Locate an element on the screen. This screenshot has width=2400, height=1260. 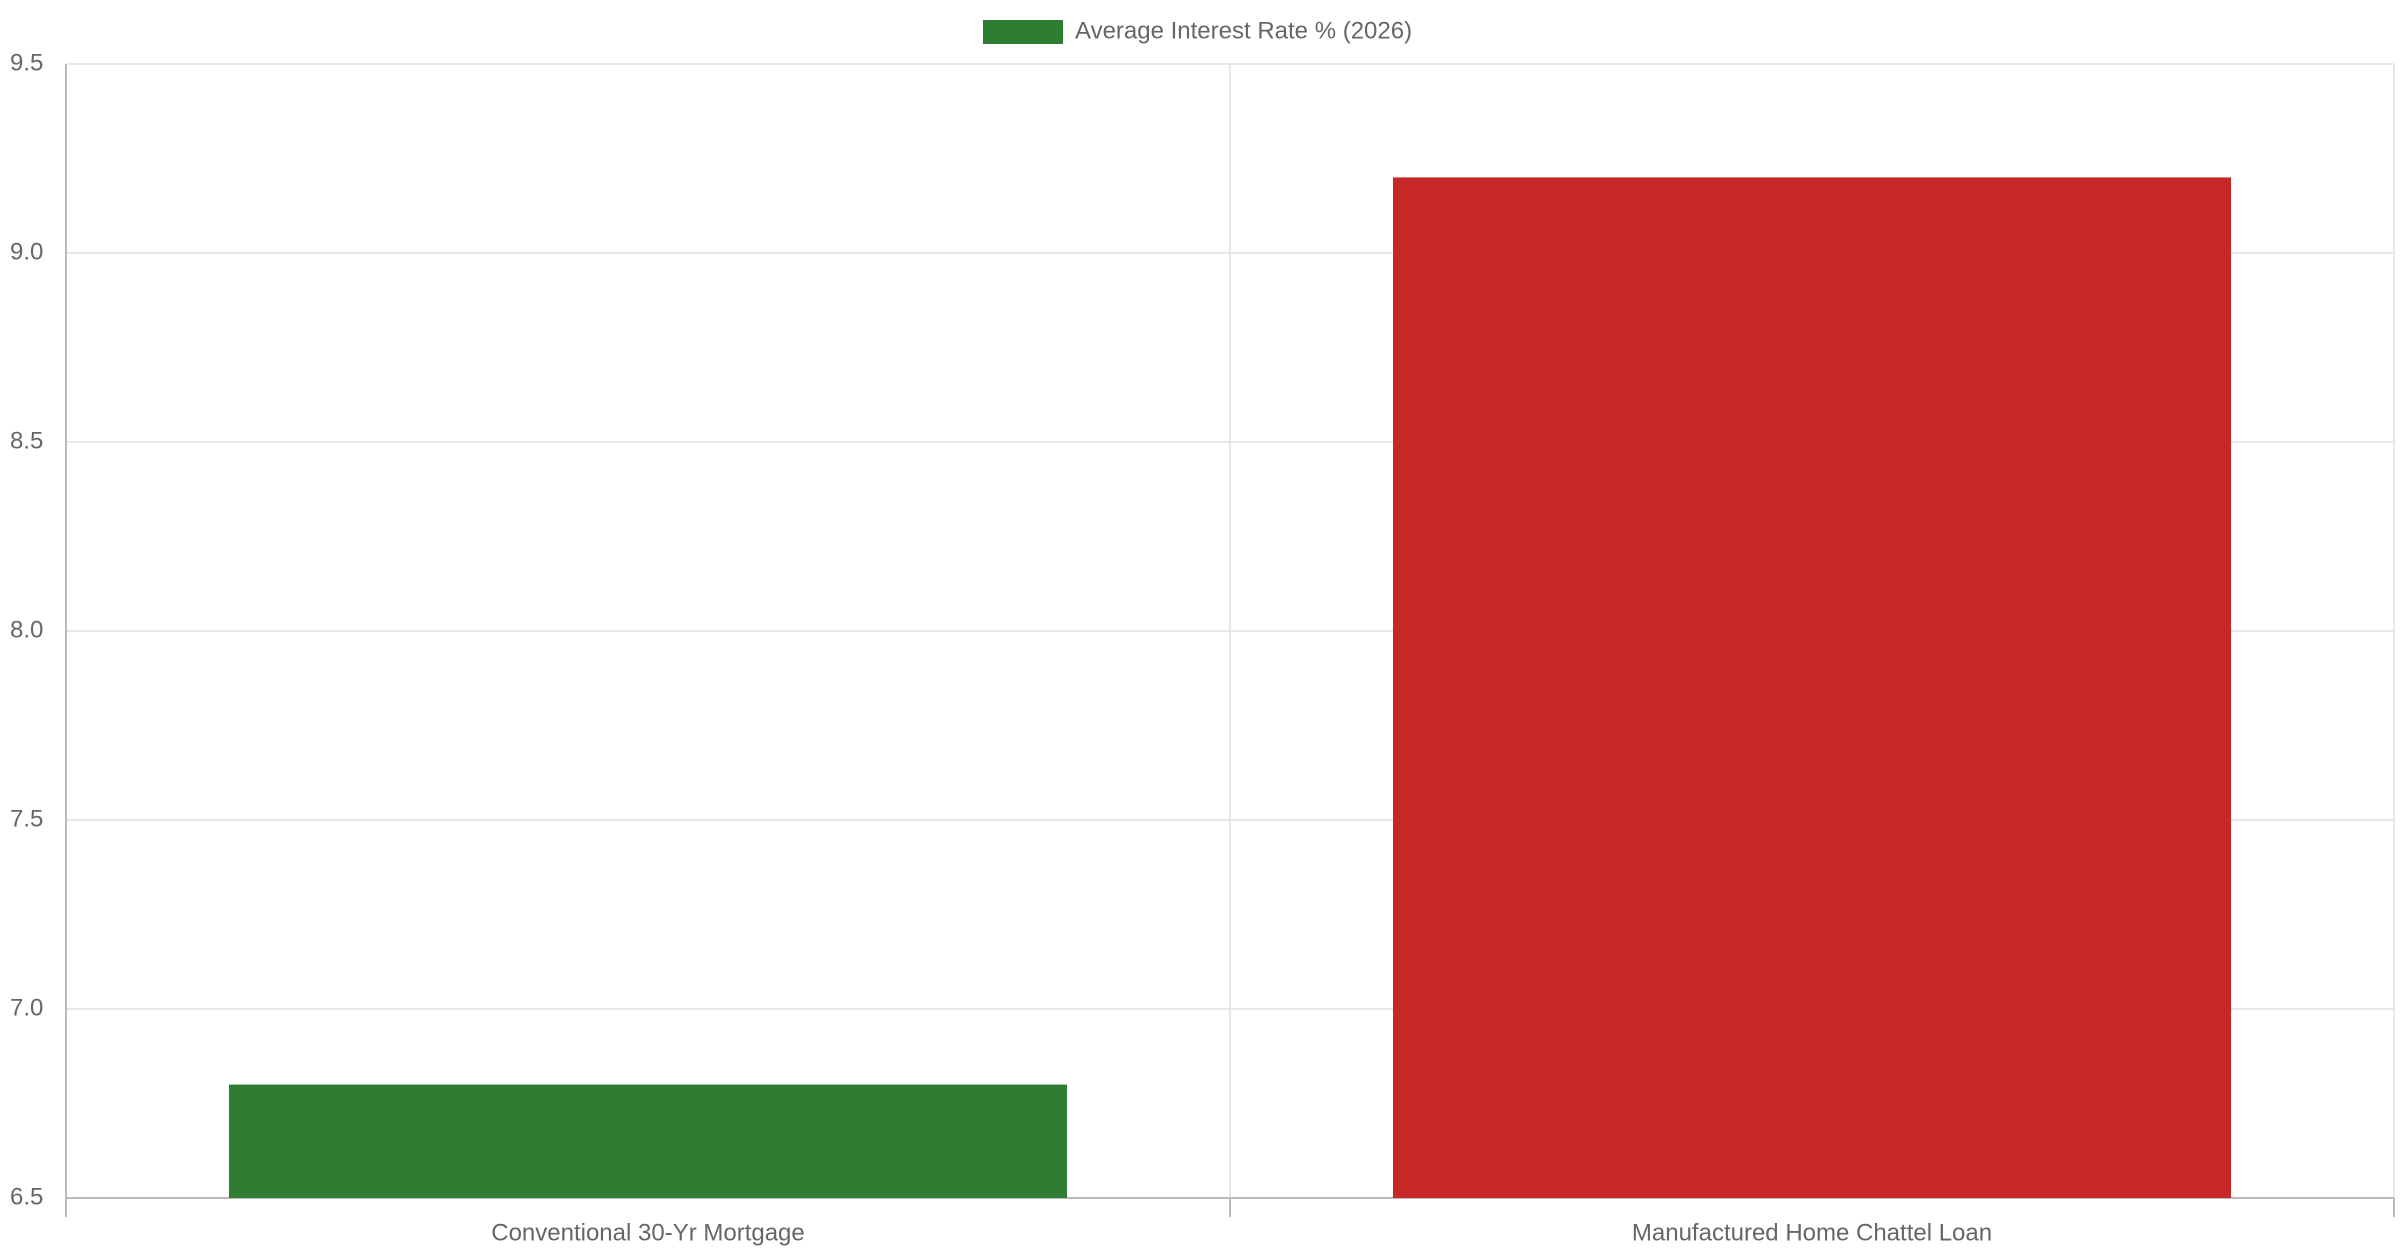
y-tick-label: 6.5 is located at coordinates (26, 1196).